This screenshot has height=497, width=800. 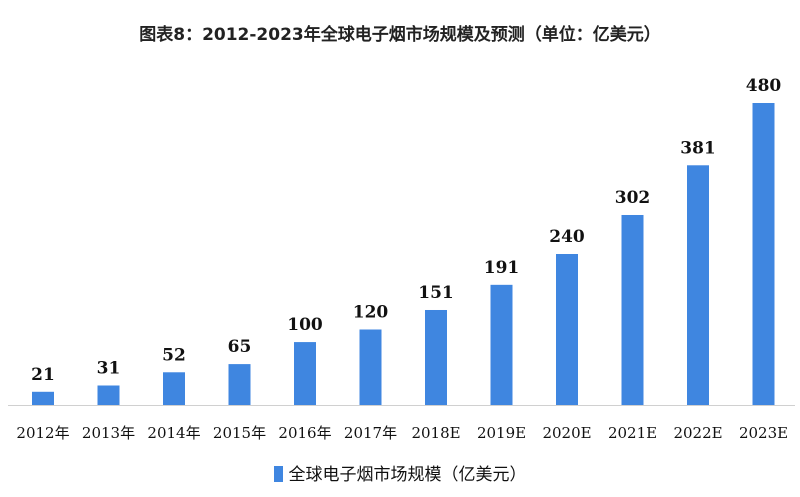 I want to click on data-label: 100, so click(x=305, y=325).